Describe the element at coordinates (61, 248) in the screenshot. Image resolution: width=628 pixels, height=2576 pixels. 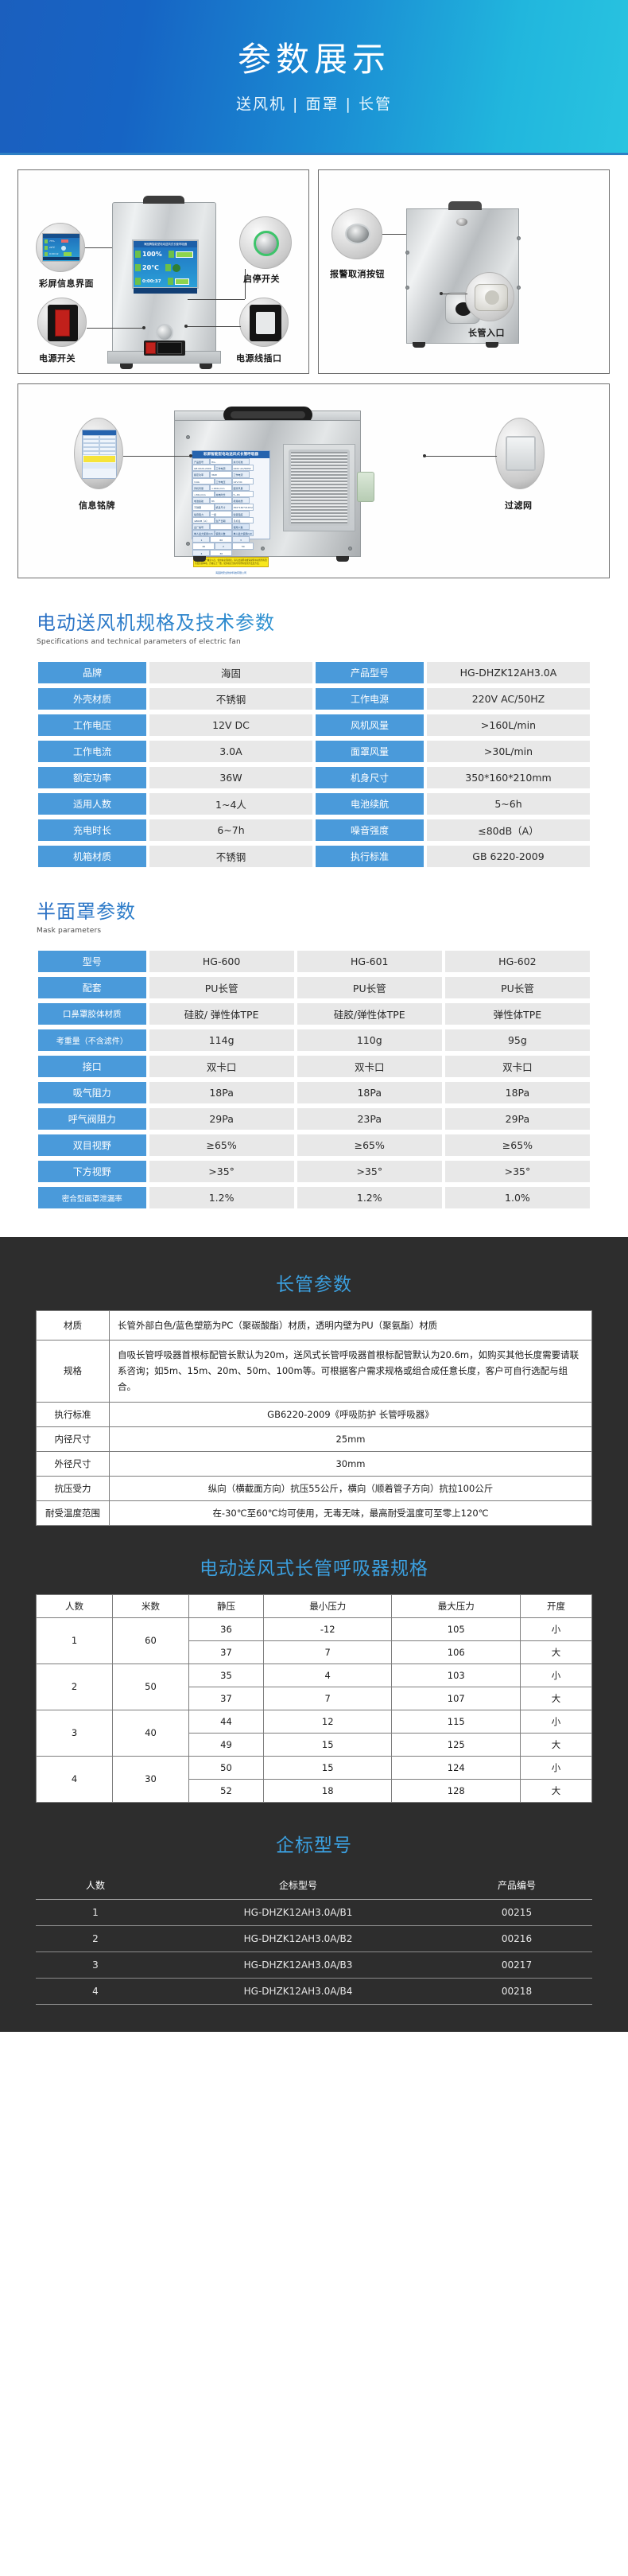
I see `zoom-bubble-screen: 75% 26℃ 0:00:12` at that location.